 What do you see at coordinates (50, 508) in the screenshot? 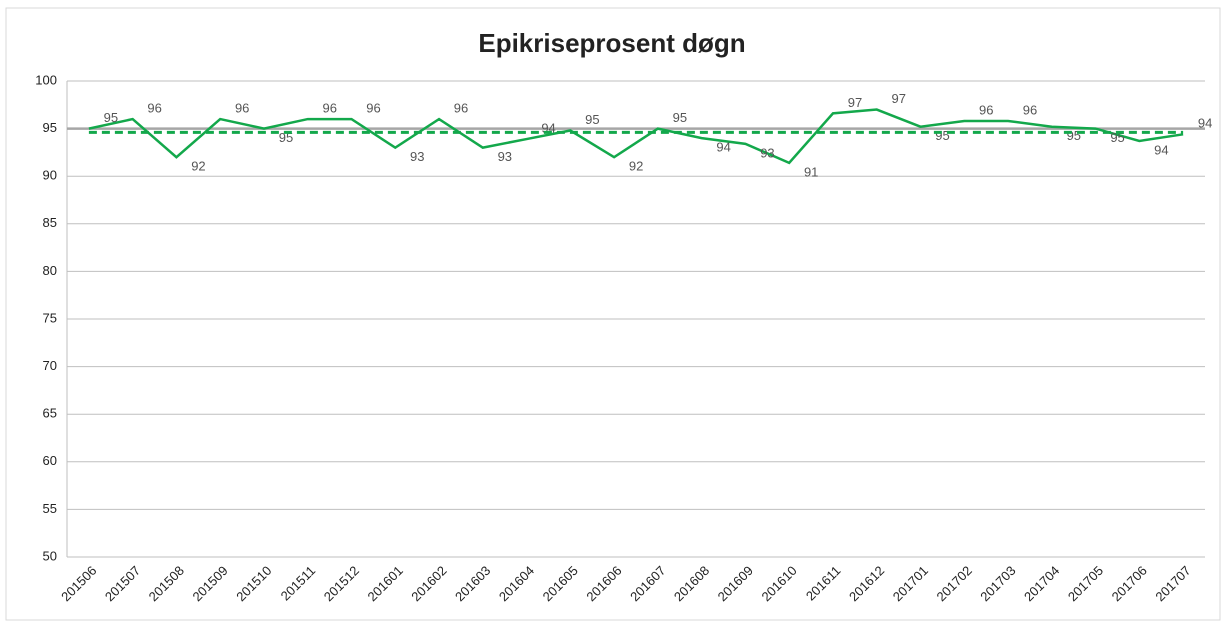
I see `y-tick-label: 55` at bounding box center [50, 508].